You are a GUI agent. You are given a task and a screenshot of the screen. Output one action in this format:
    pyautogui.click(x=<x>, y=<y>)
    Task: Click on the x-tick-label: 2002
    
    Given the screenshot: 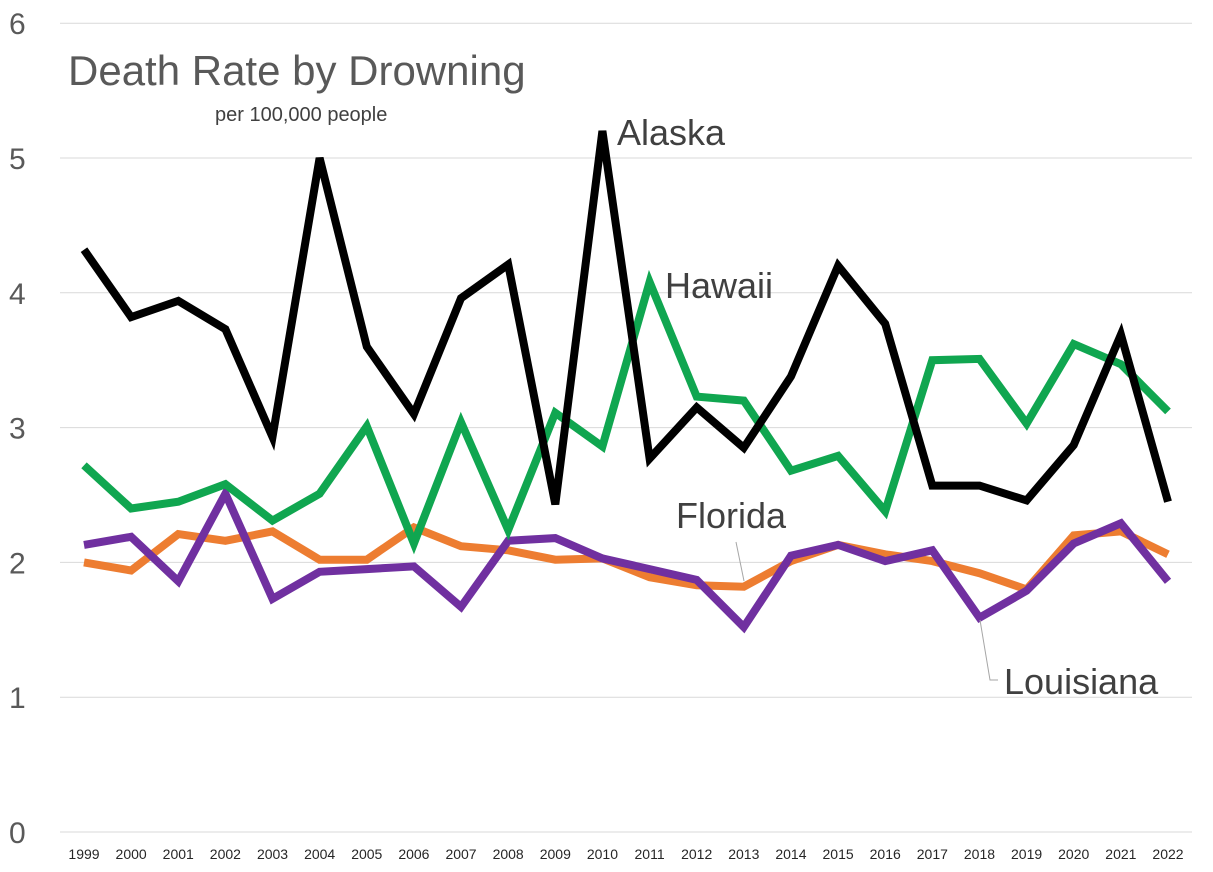 What is the action you would take?
    pyautogui.click(x=225, y=854)
    